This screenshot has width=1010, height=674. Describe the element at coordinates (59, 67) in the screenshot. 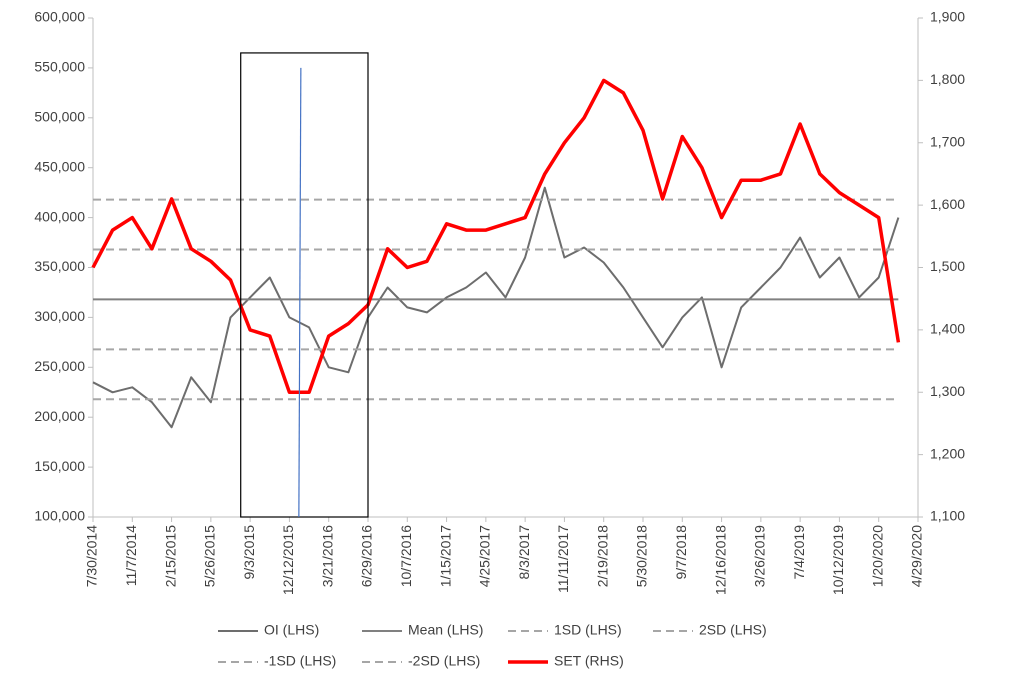

I see `y-tick-label: 550,000` at that location.